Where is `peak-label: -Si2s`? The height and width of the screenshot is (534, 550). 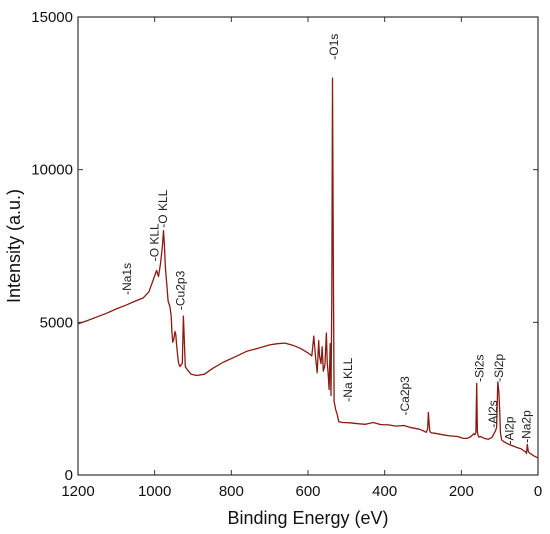 peak-label: -Si2s is located at coordinates (479, 368).